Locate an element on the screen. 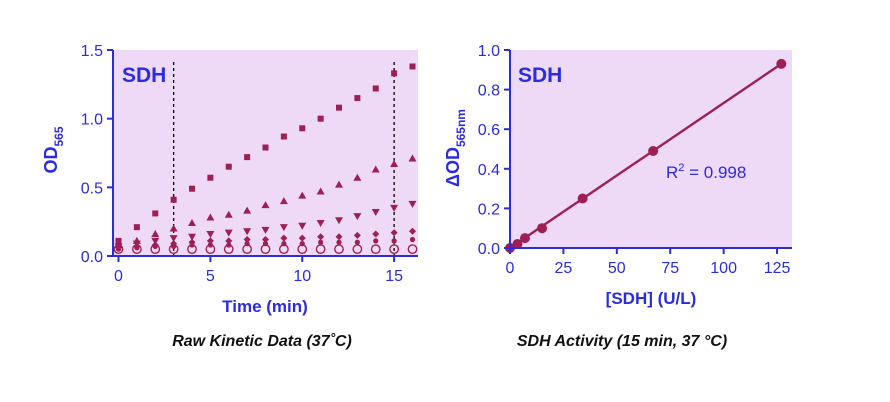 The width and height of the screenshot is (890, 402). activity-panel-label: SDH is located at coordinates (540, 75).